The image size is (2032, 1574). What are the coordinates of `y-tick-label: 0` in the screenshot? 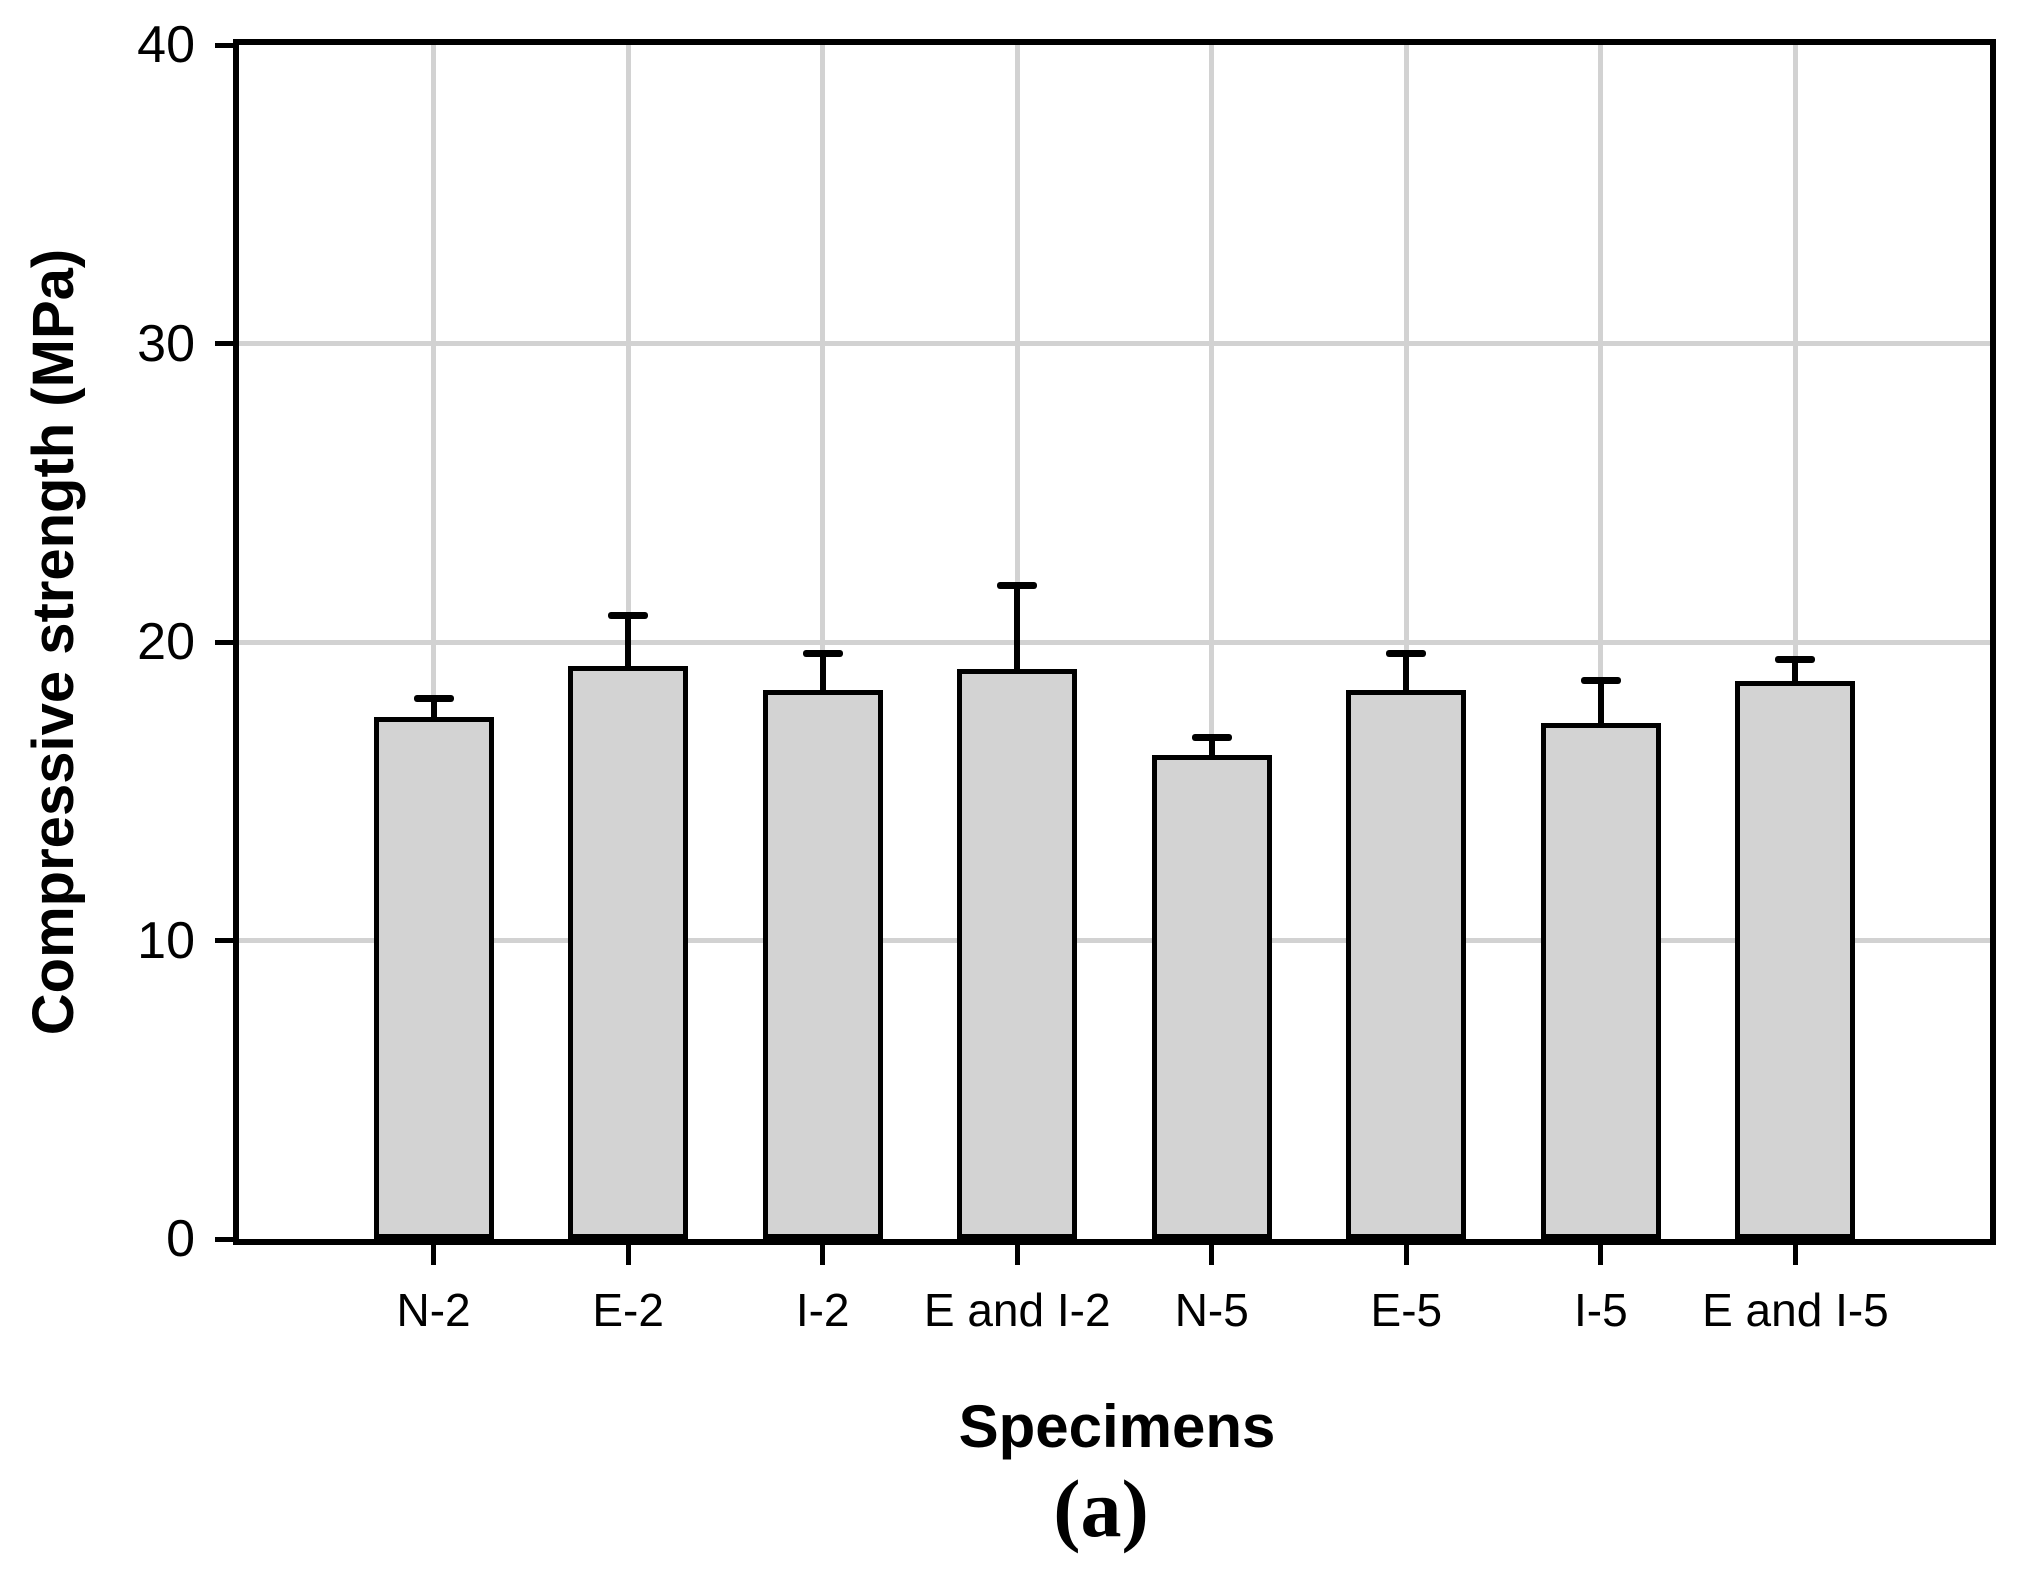 It's located at (180, 1239).